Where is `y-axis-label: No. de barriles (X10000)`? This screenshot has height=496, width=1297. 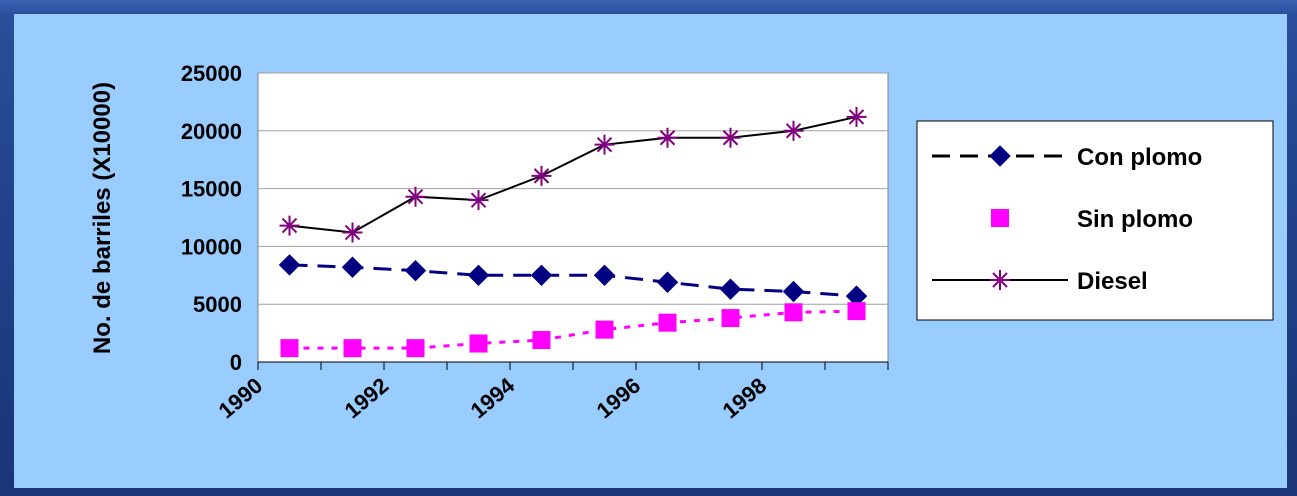 y-axis-label: No. de barriles (X10000) is located at coordinates (102, 218).